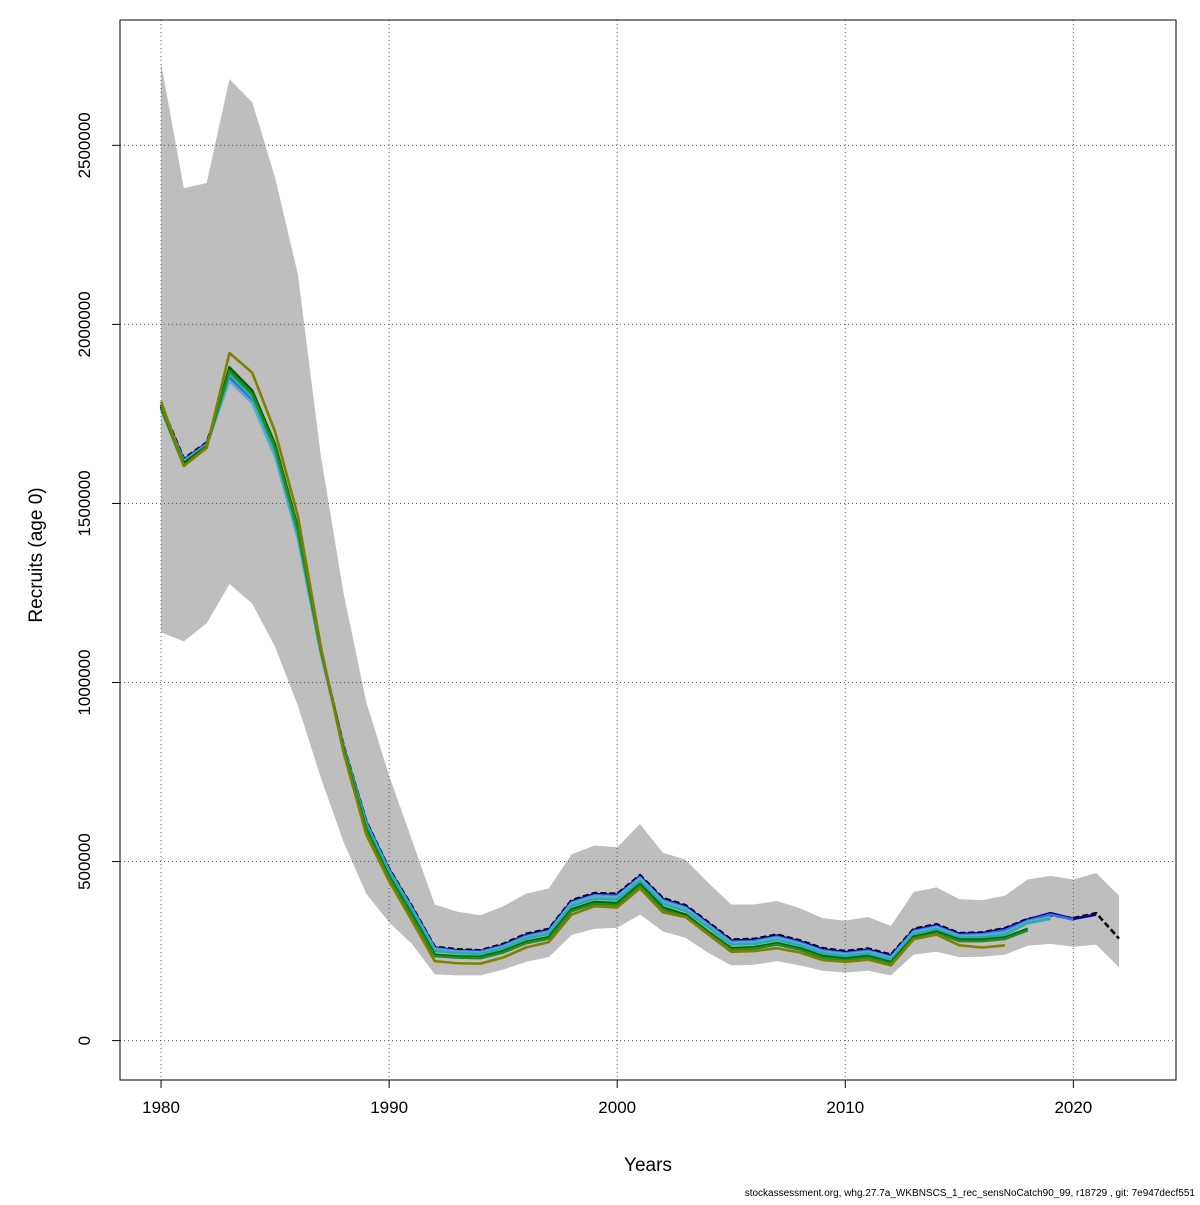 The height and width of the screenshot is (1205, 1200). What do you see at coordinates (161, 1107) in the screenshot?
I see `x-tick-label: 1980` at bounding box center [161, 1107].